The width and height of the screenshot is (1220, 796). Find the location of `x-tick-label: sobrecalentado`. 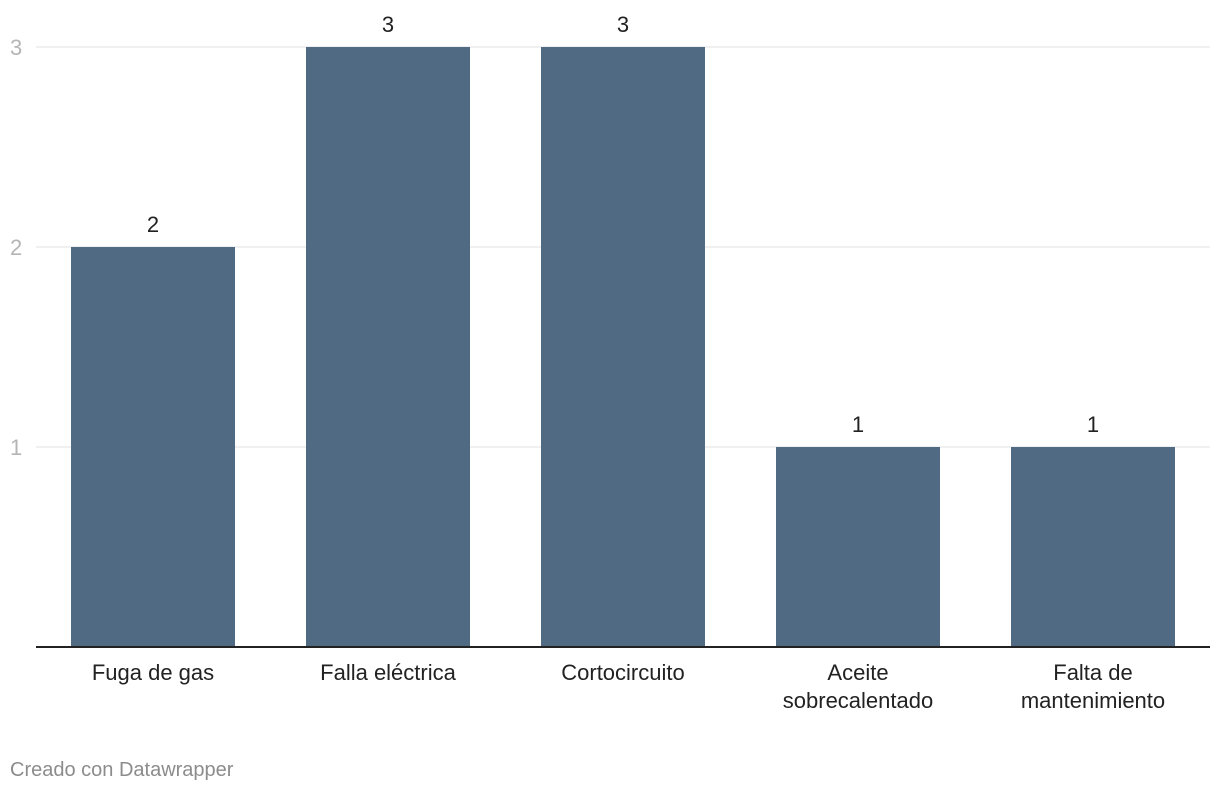

x-tick-label: sobrecalentado is located at coordinates (858, 700).